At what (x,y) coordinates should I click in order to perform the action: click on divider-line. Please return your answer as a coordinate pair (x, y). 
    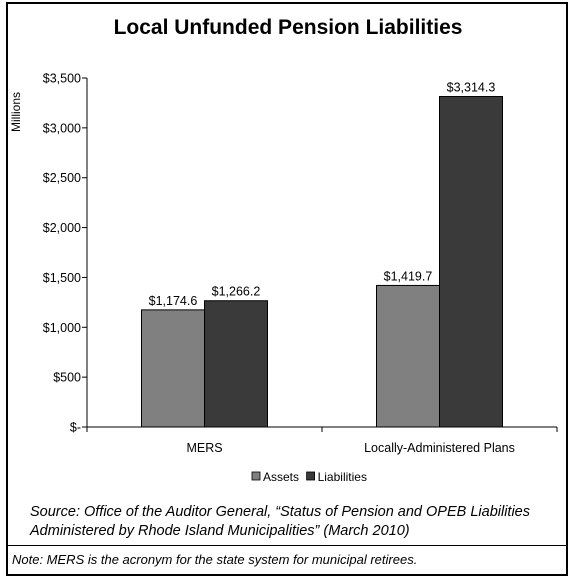
    Looking at the image, I should click on (287, 545).